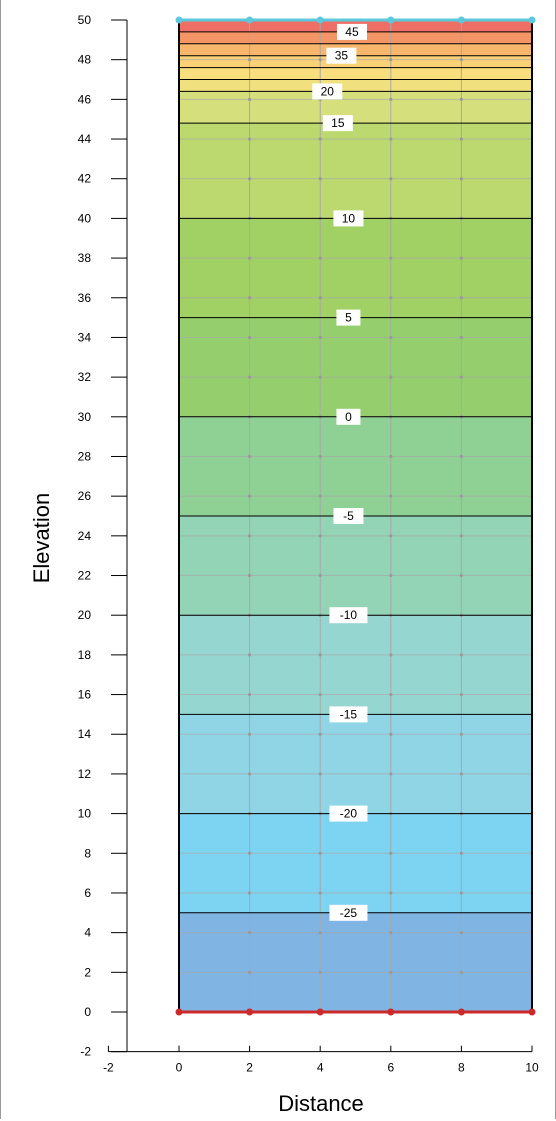 The image size is (556, 1121). What do you see at coordinates (108, 1068) in the screenshot?
I see `x-tick-label: -2` at bounding box center [108, 1068].